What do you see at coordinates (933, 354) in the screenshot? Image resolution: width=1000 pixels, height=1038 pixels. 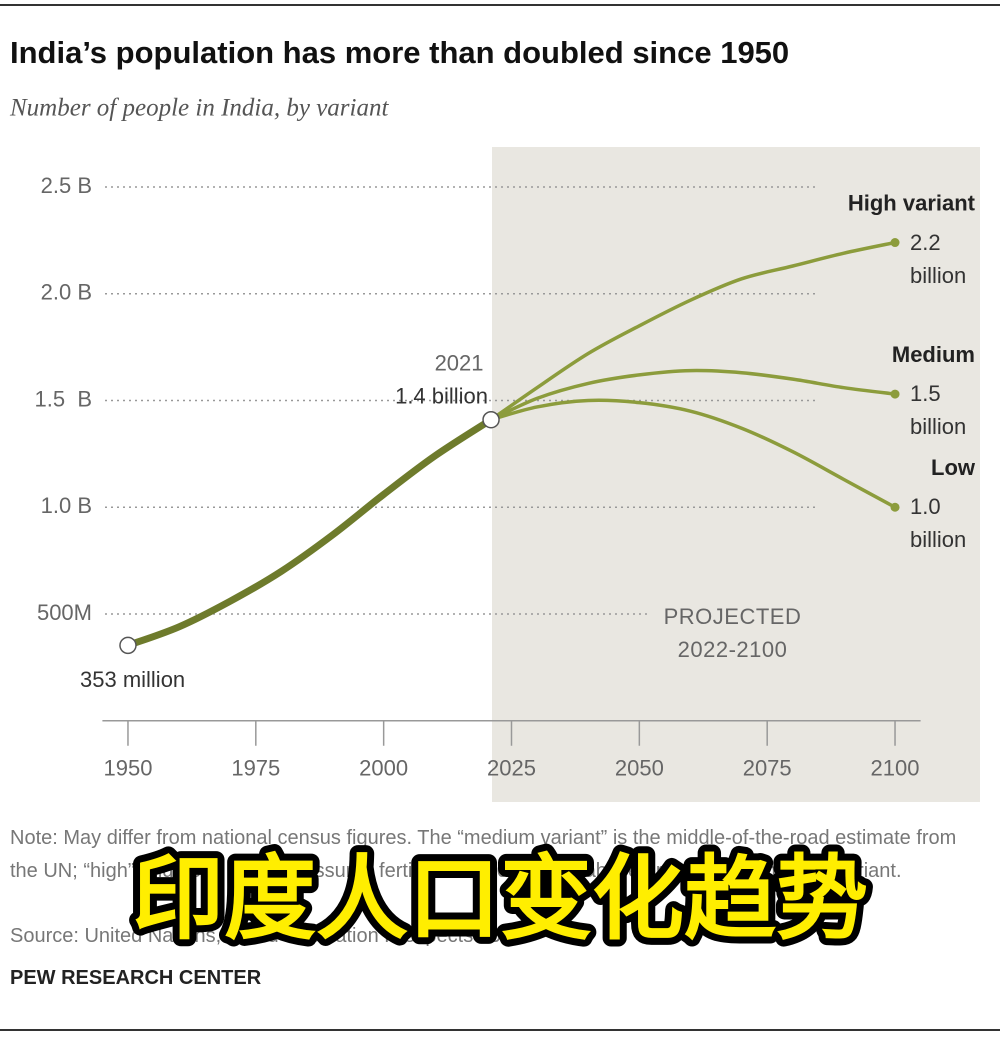 I see `series-name: Medium` at bounding box center [933, 354].